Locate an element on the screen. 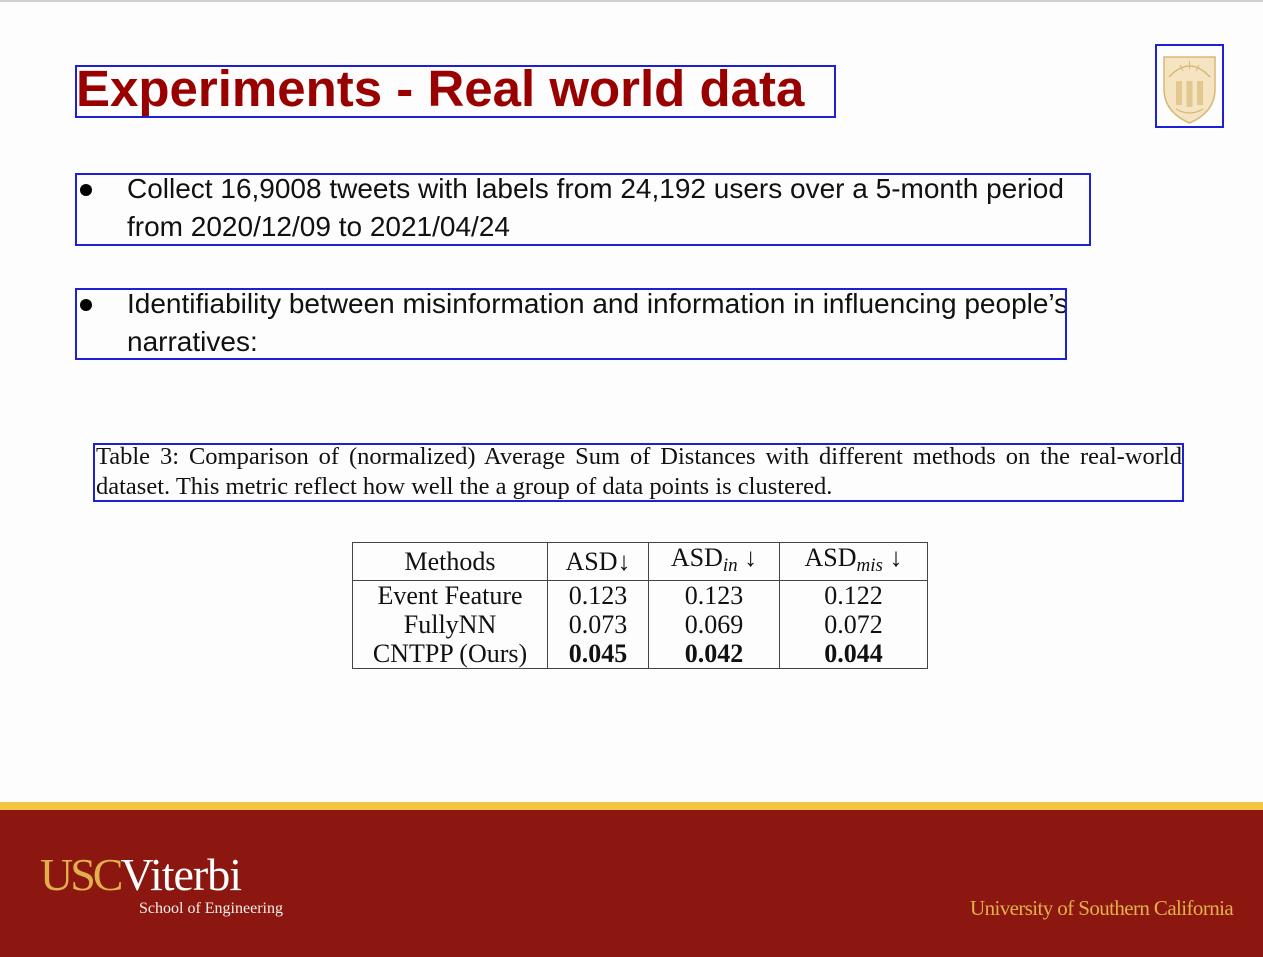 Image resolution: width=1263 pixels, height=957 pixels. slide-title: Experiments - Real world data is located at coordinates (440, 88).